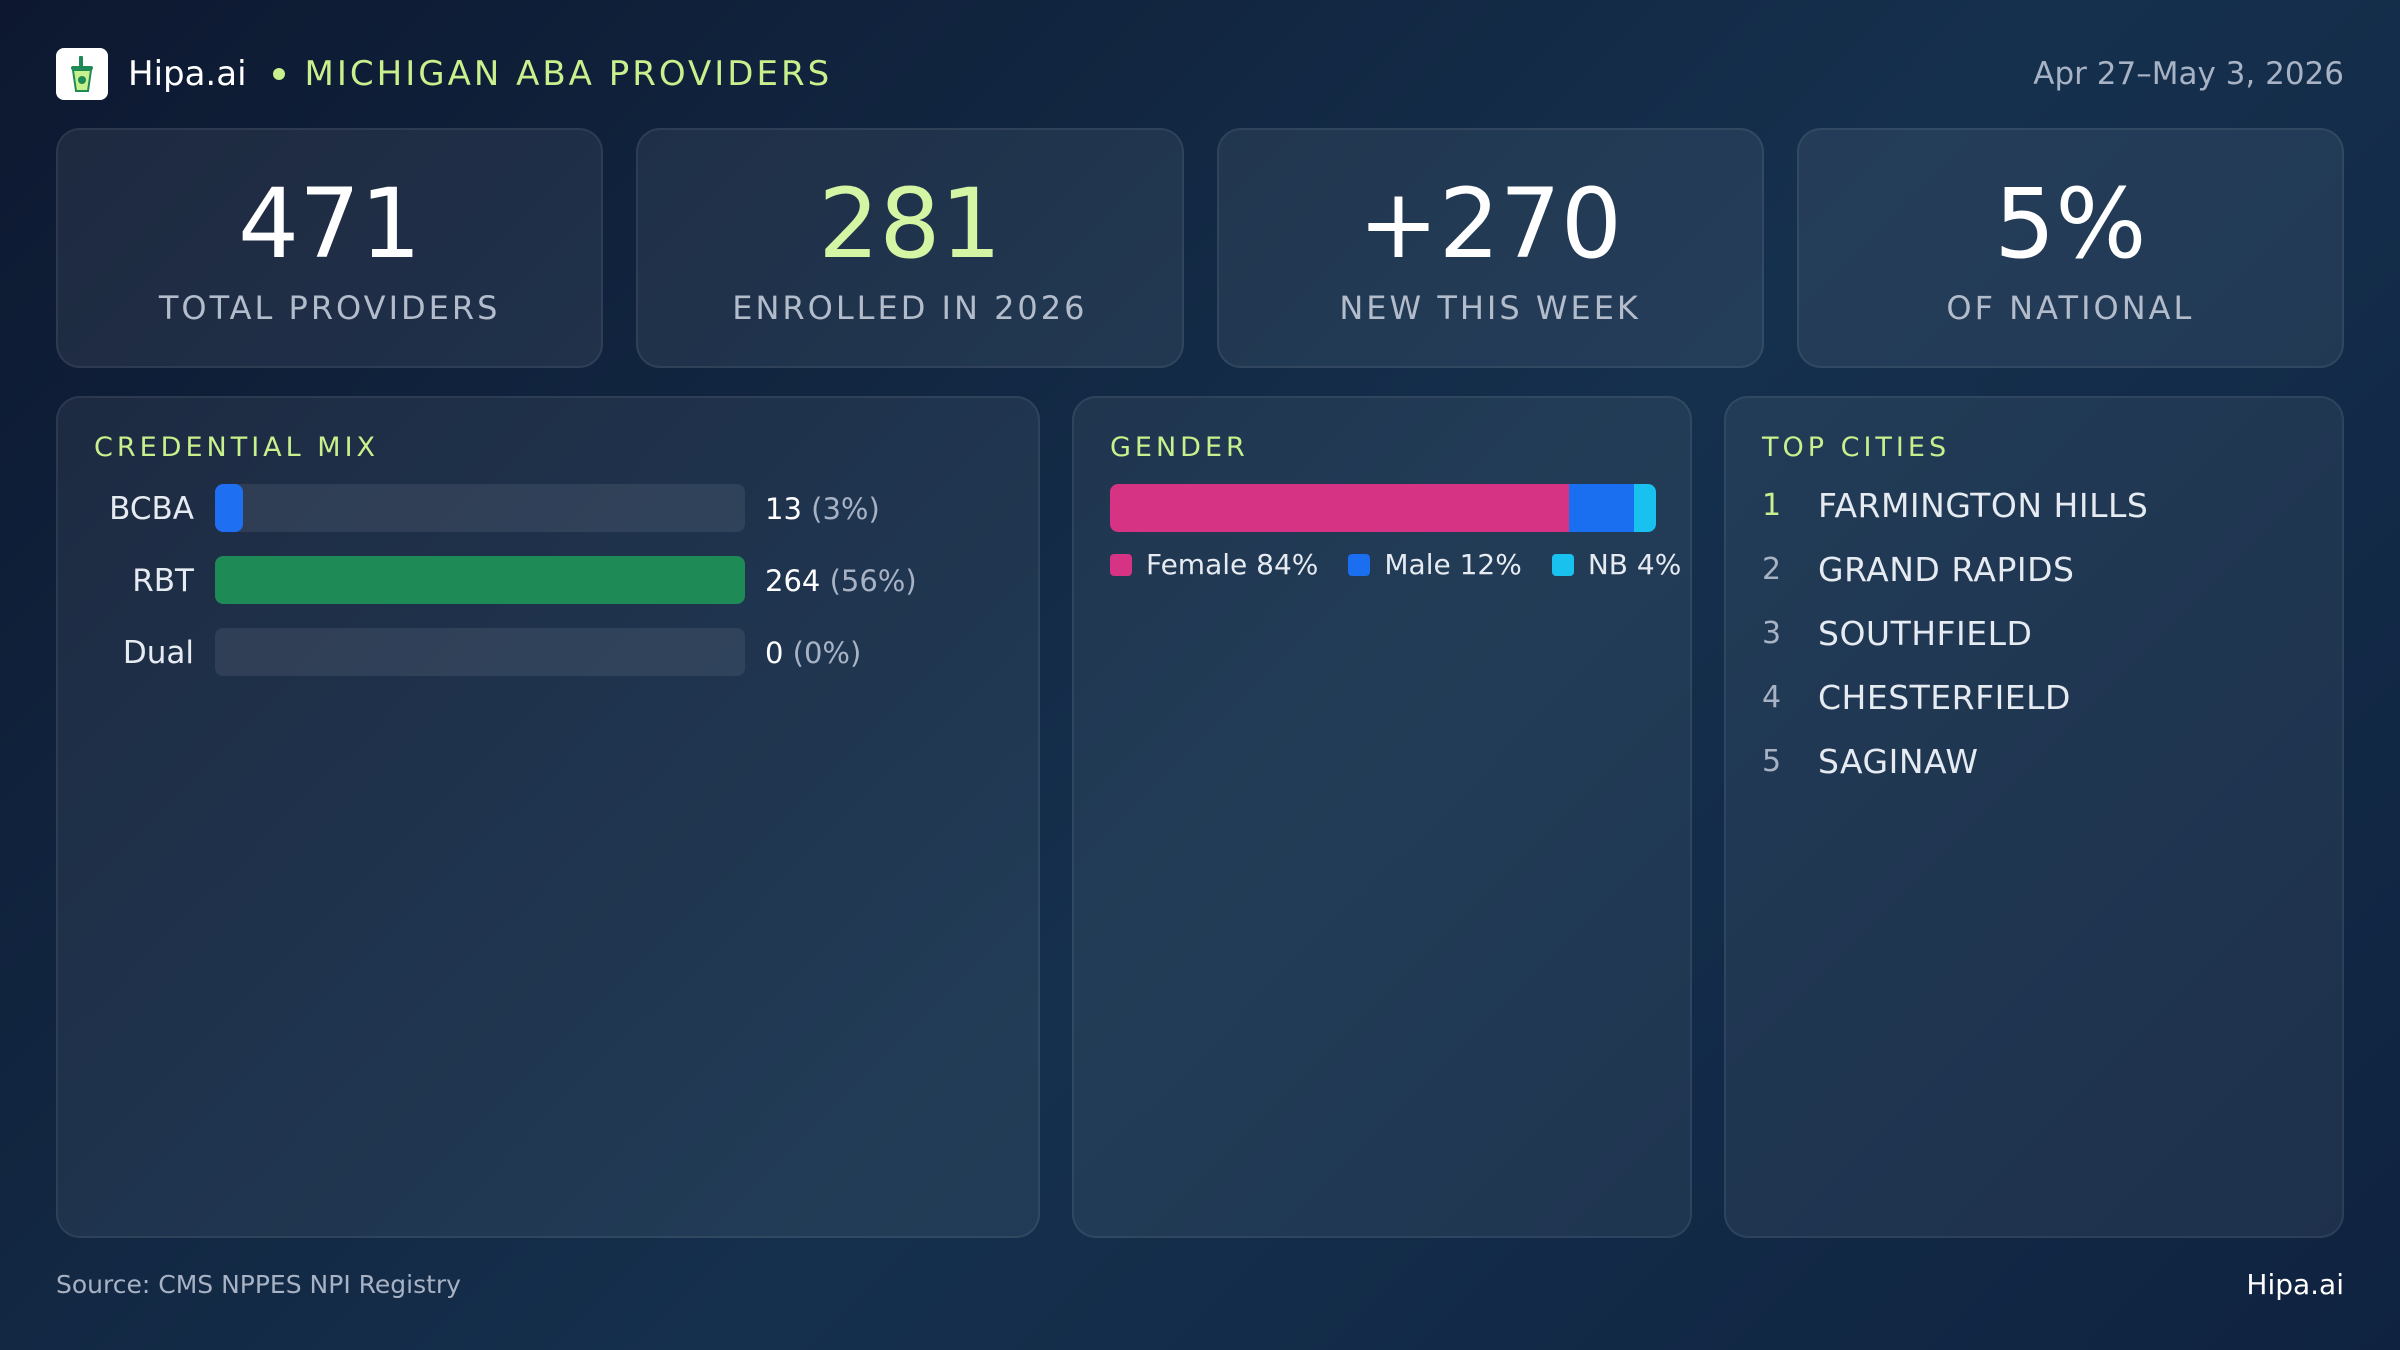 Image resolution: width=2400 pixels, height=1350 pixels. I want to click on bar-row-dual: Dual 0 (0%), so click(548, 653).